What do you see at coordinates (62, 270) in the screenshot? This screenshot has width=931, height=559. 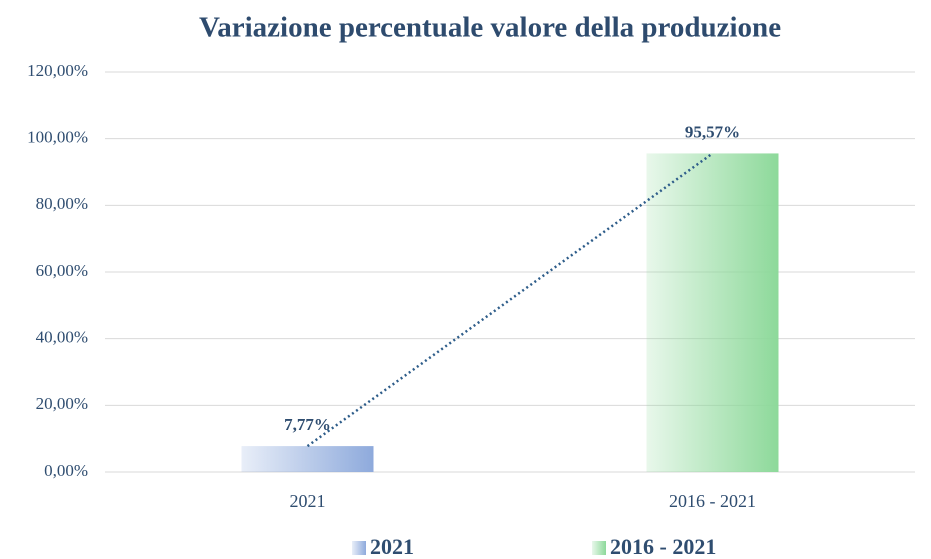 I see `y-tick-label: 60,00%` at bounding box center [62, 270].